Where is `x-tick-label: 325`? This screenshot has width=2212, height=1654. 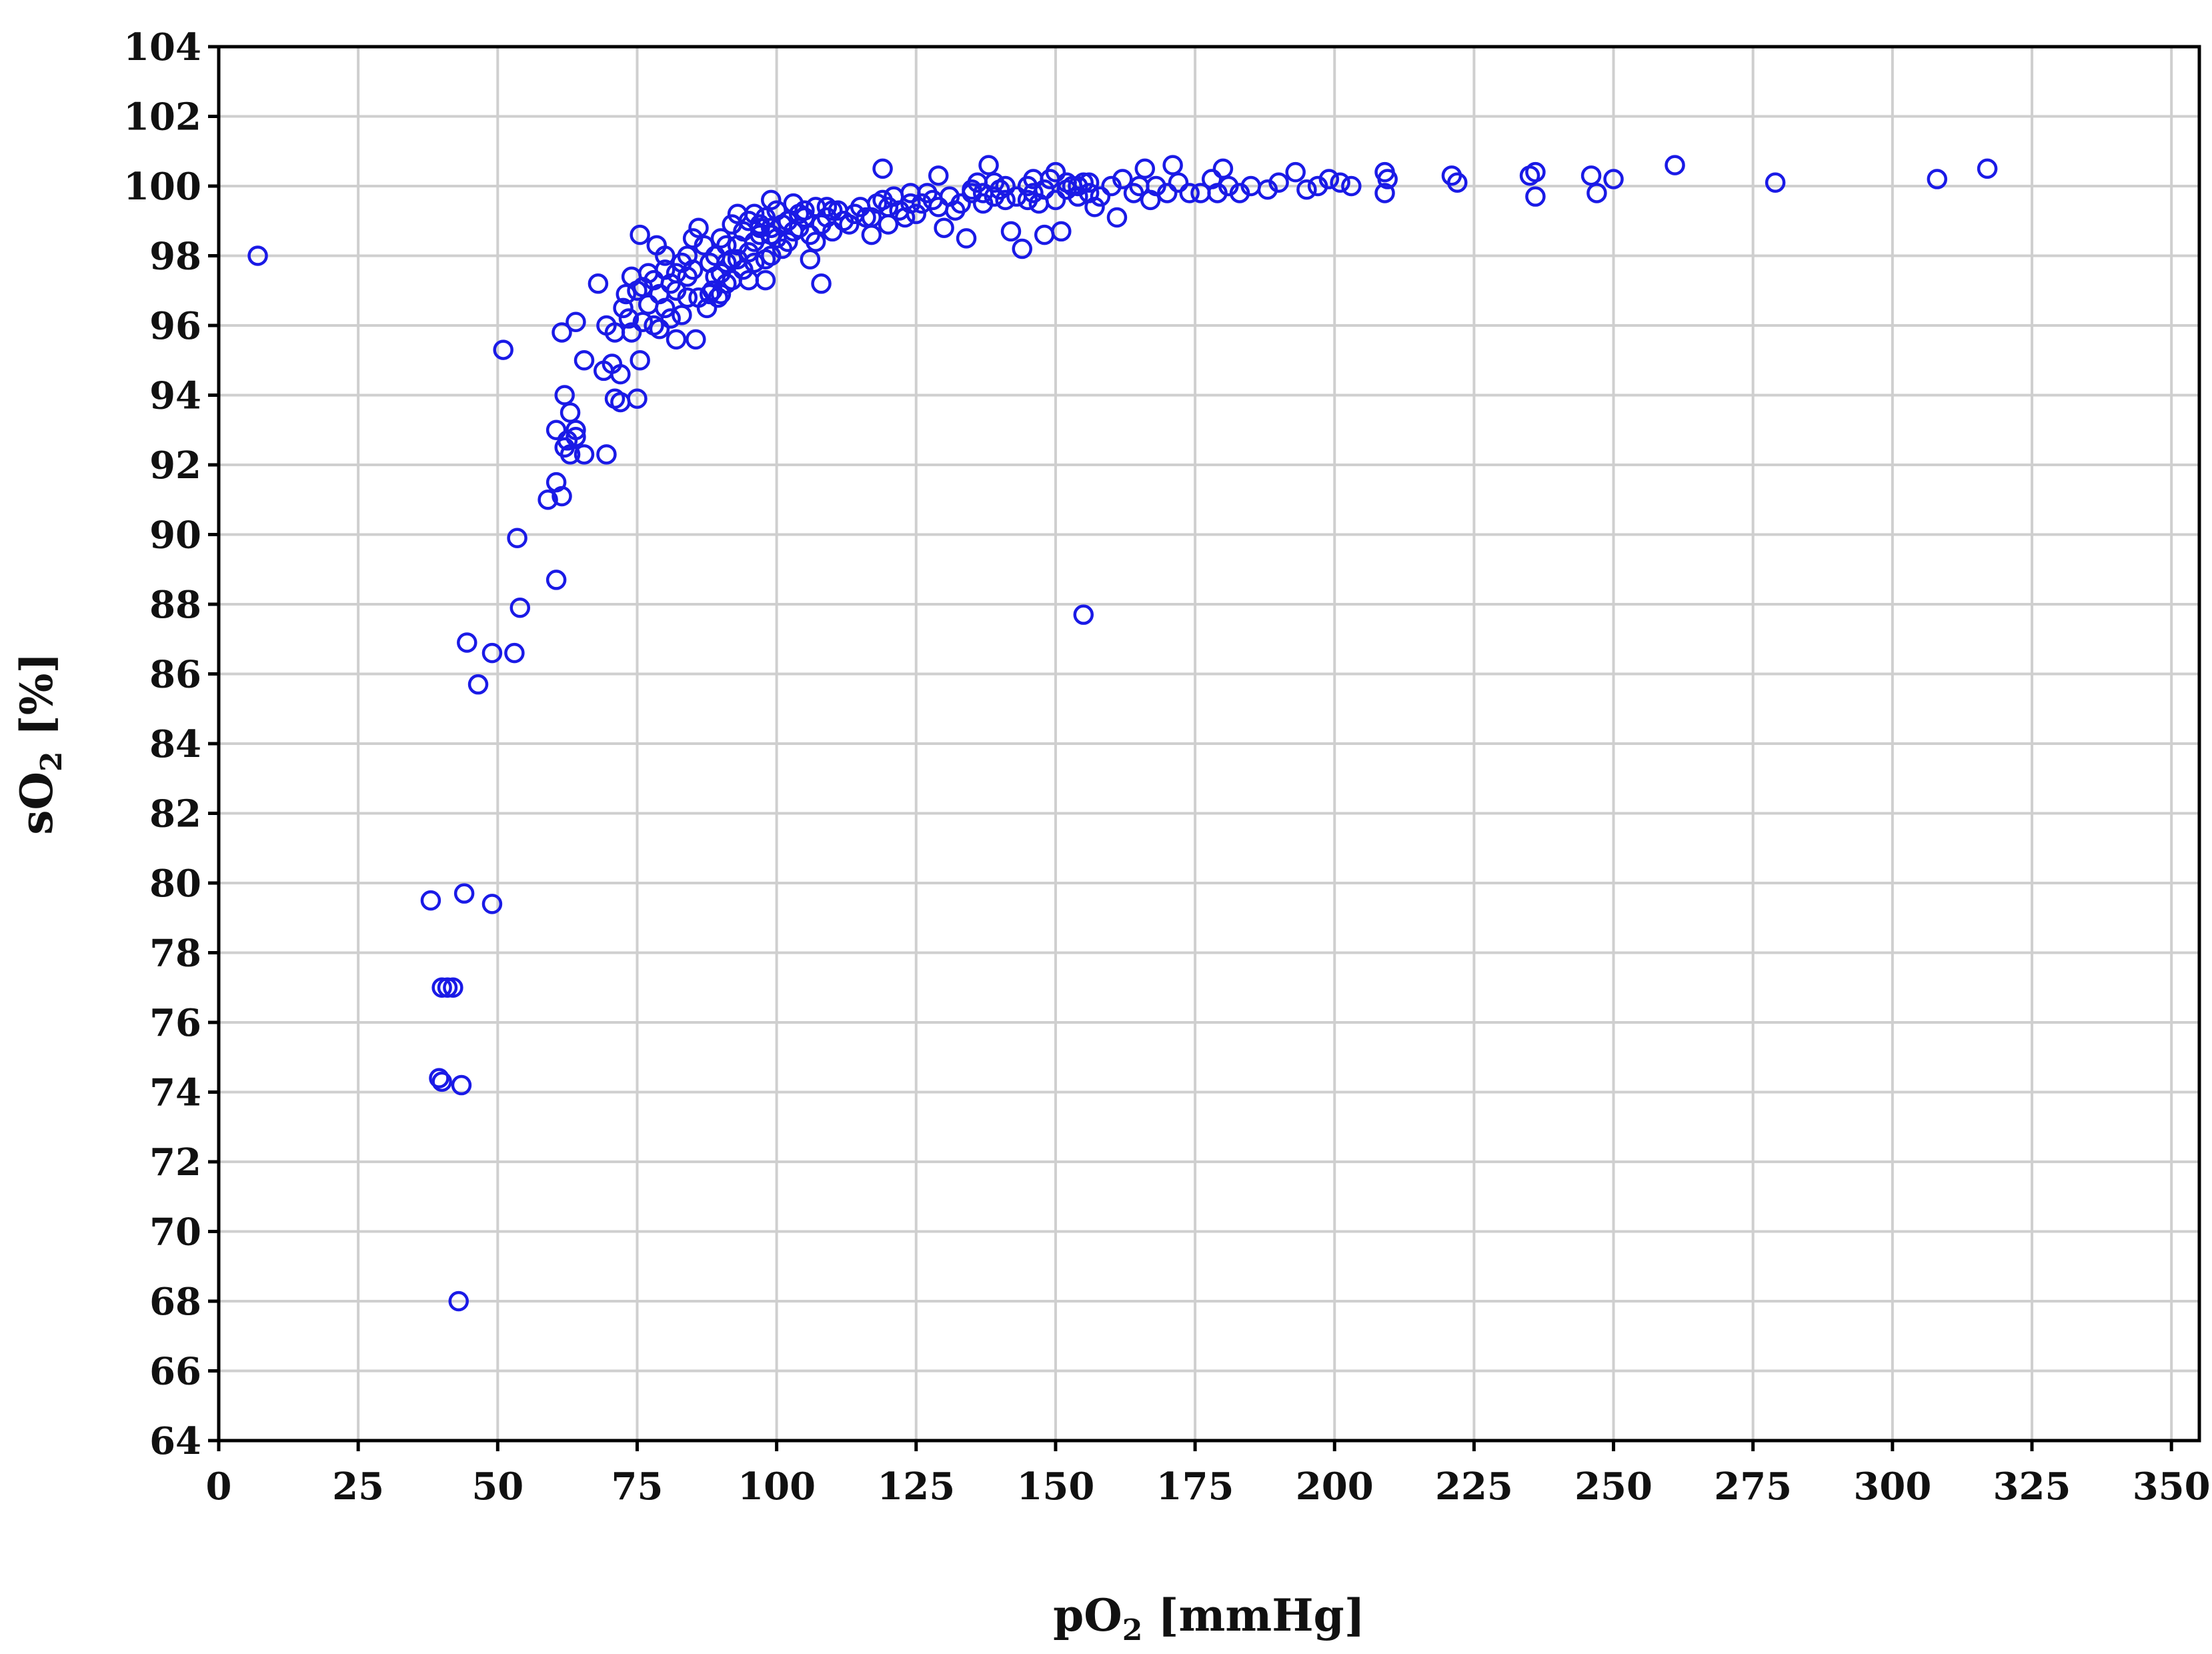 x-tick-label: 325 is located at coordinates (2032, 1487).